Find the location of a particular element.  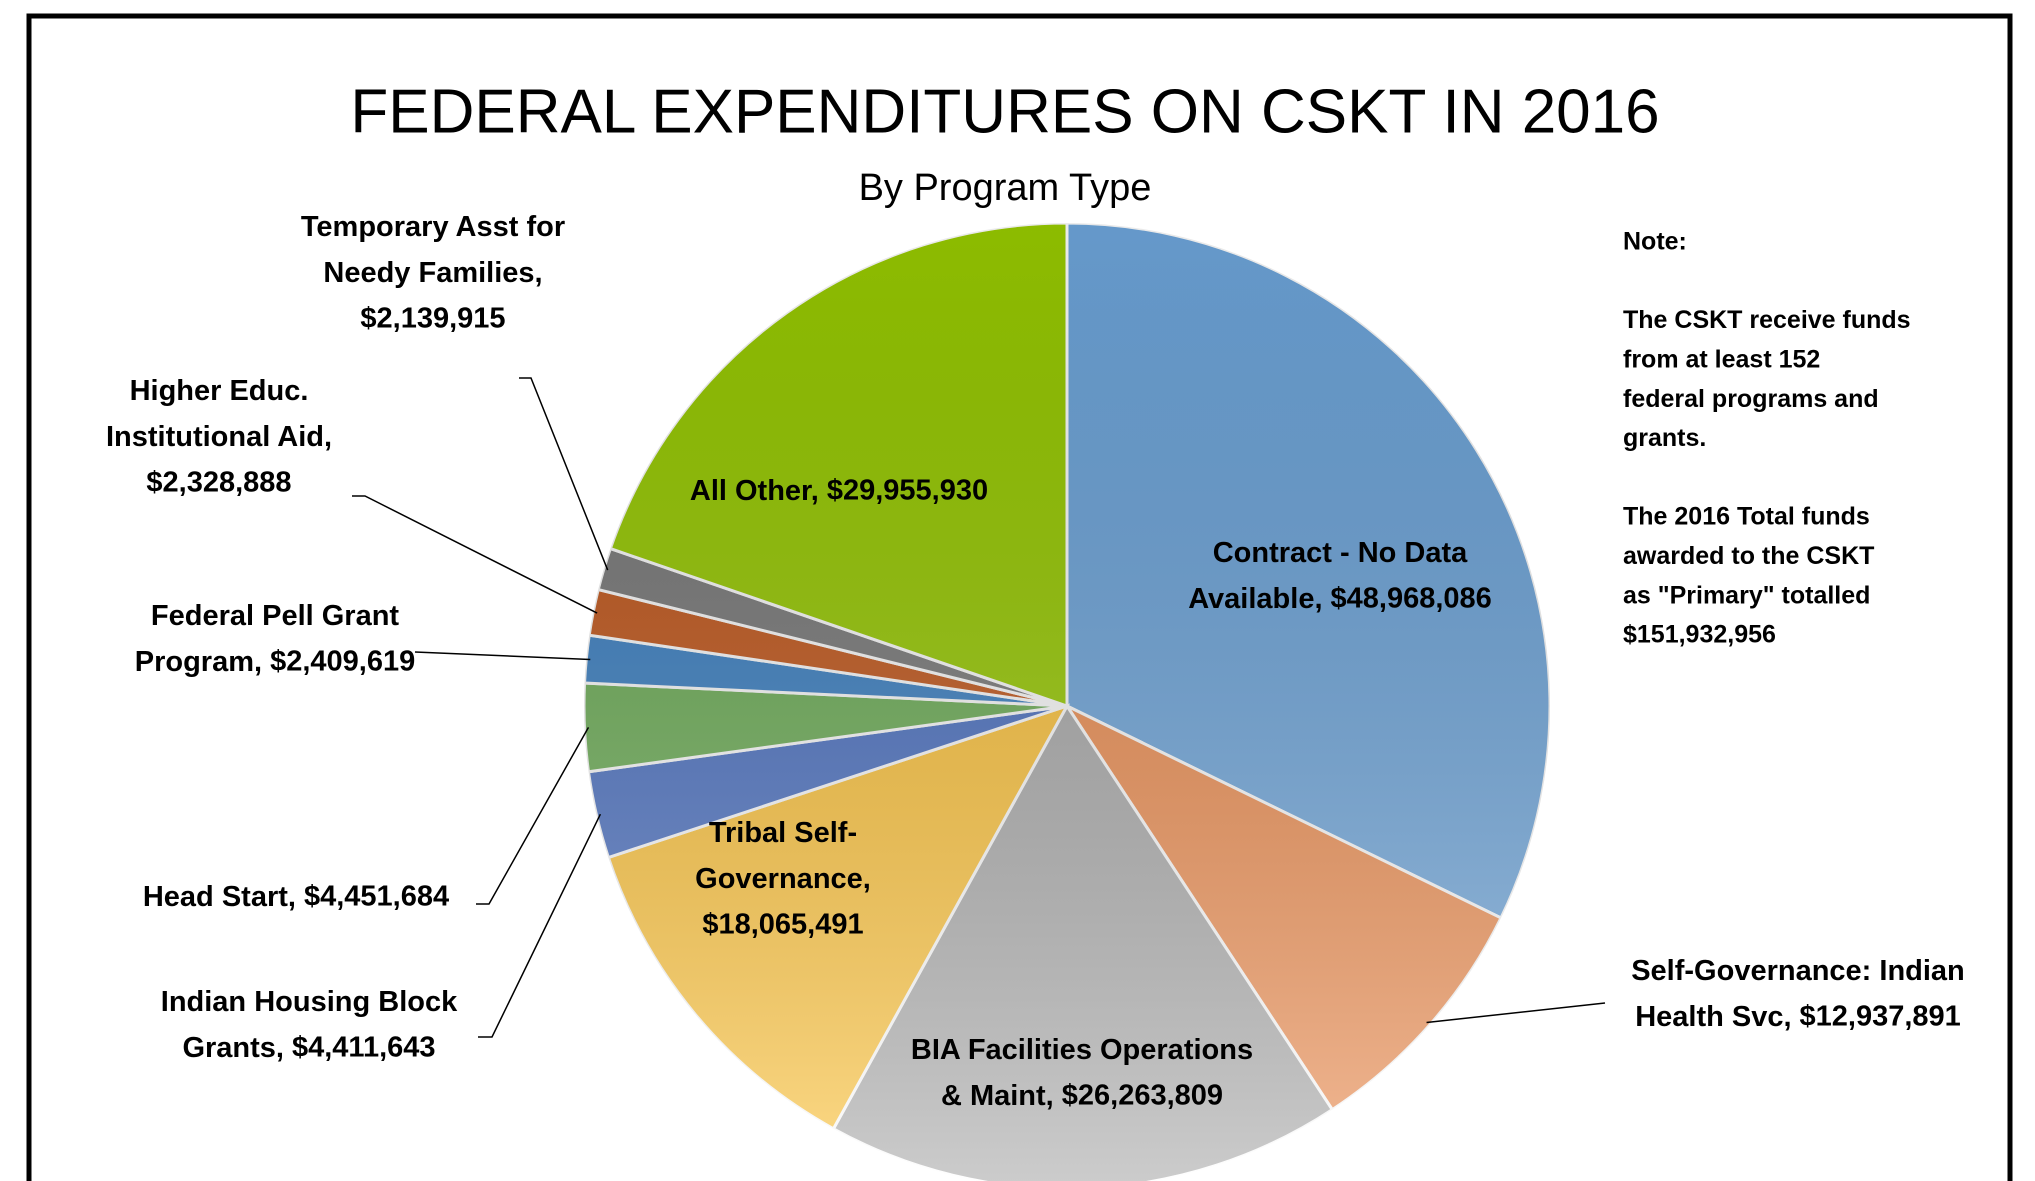

data-label-category: Indian Housing Block Grants, is located at coordinates (309, 1025).